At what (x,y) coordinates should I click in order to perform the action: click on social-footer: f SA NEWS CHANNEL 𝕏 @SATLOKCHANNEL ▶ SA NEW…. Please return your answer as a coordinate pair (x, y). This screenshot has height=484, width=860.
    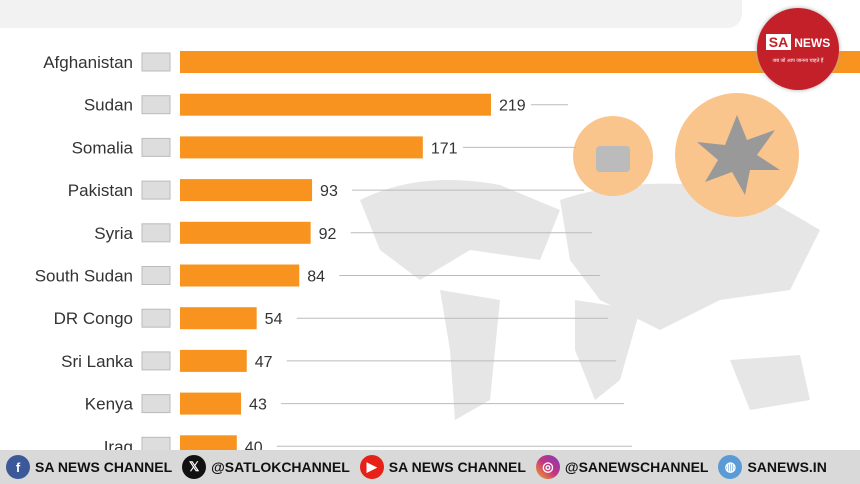
    Looking at the image, I should click on (430, 467).